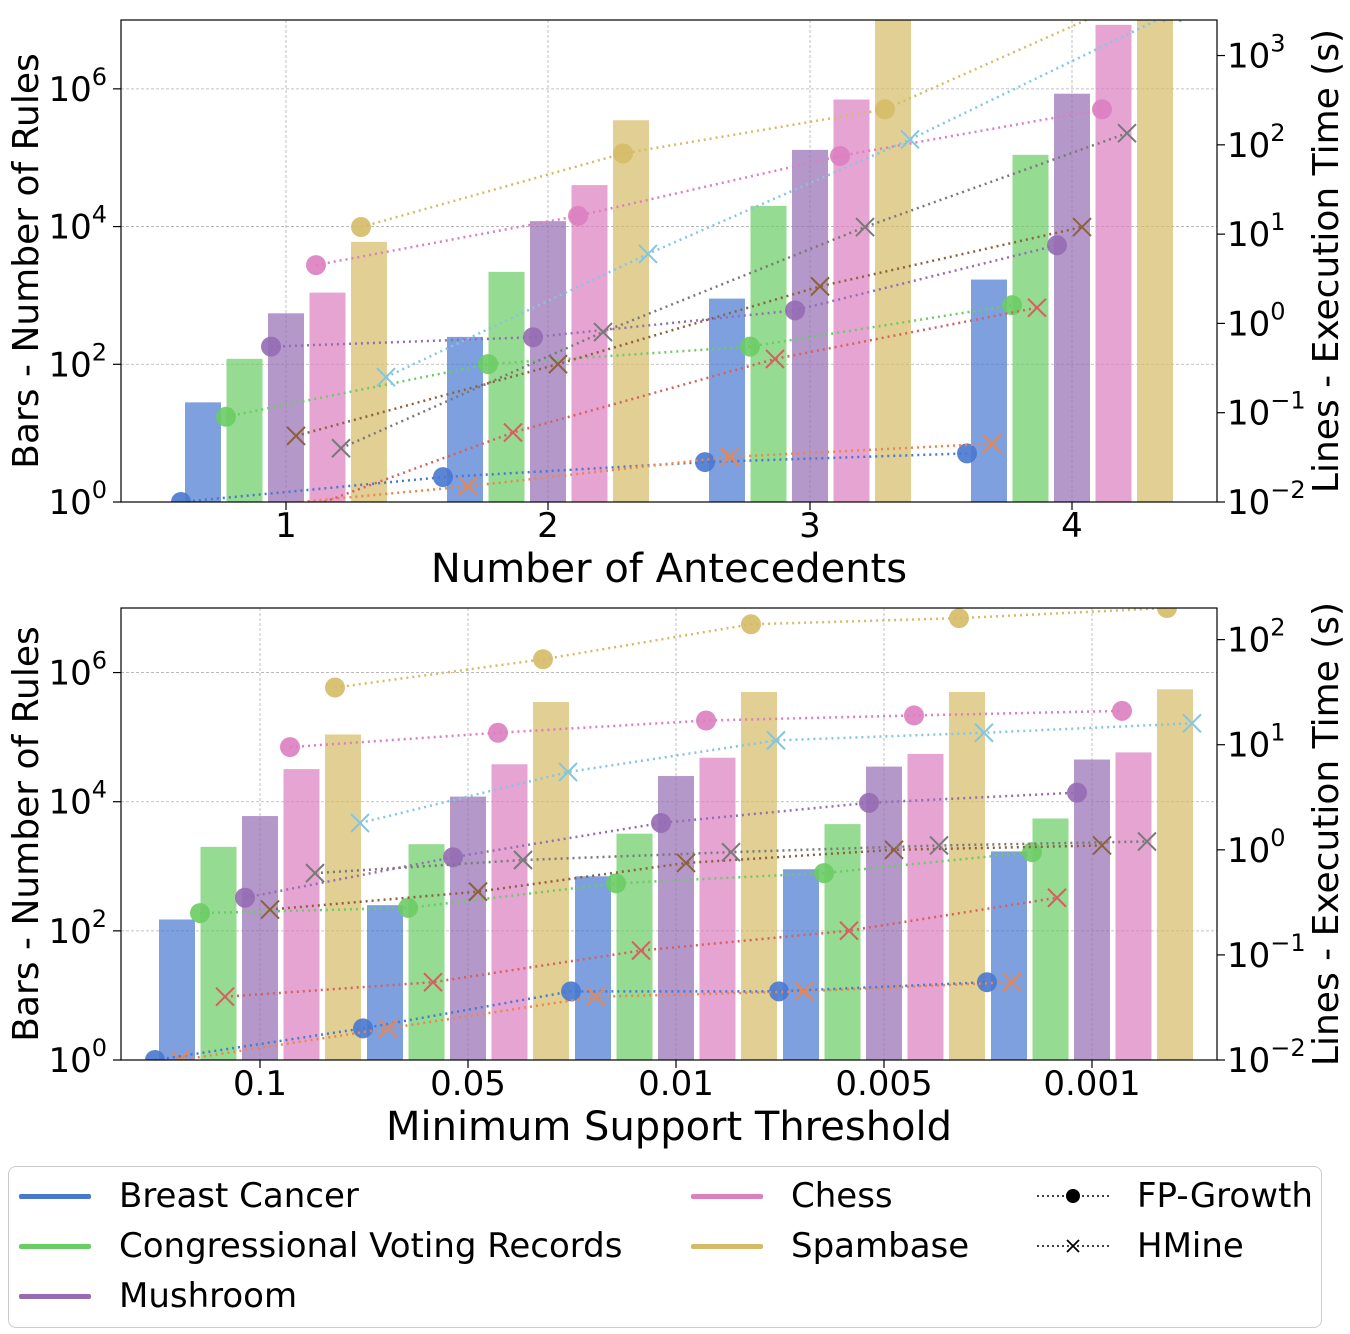 The height and width of the screenshot is (1334, 1350). Describe the element at coordinates (189, 1196) in the screenshot. I see `legend-entry-breast-cancer: Breast Cancer` at that location.